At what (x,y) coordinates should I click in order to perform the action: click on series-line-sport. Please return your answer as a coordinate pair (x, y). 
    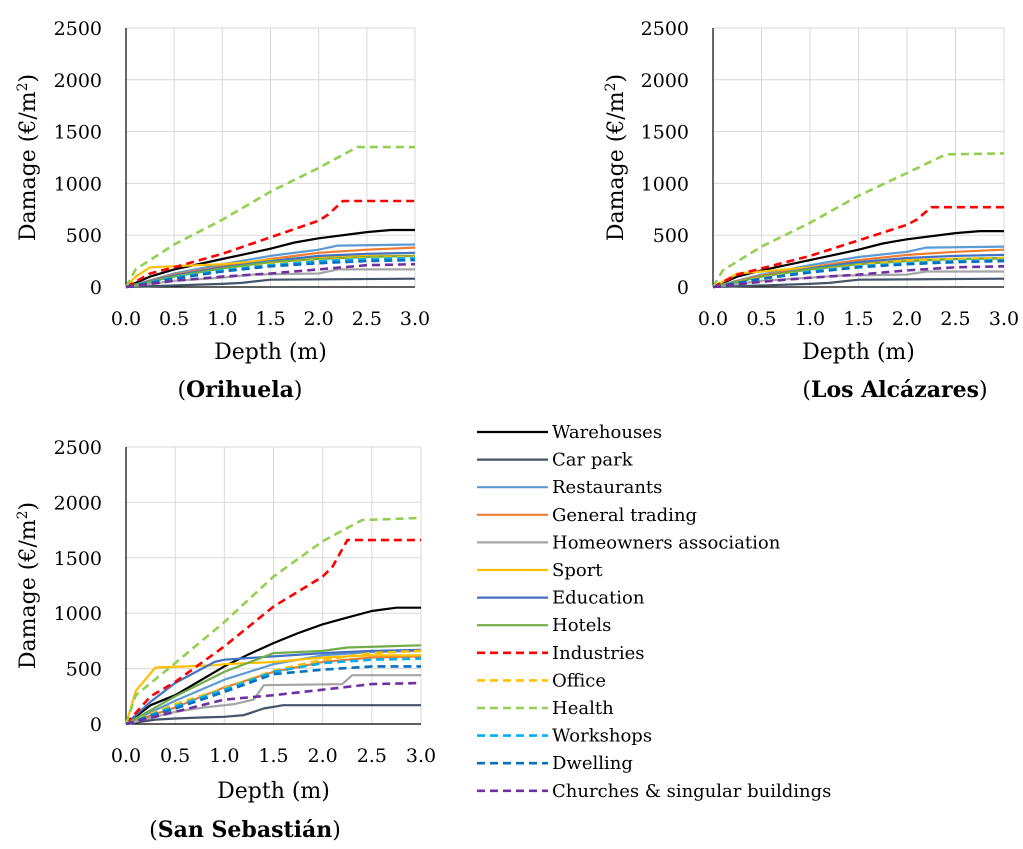
    Looking at the image, I should click on (270, 271).